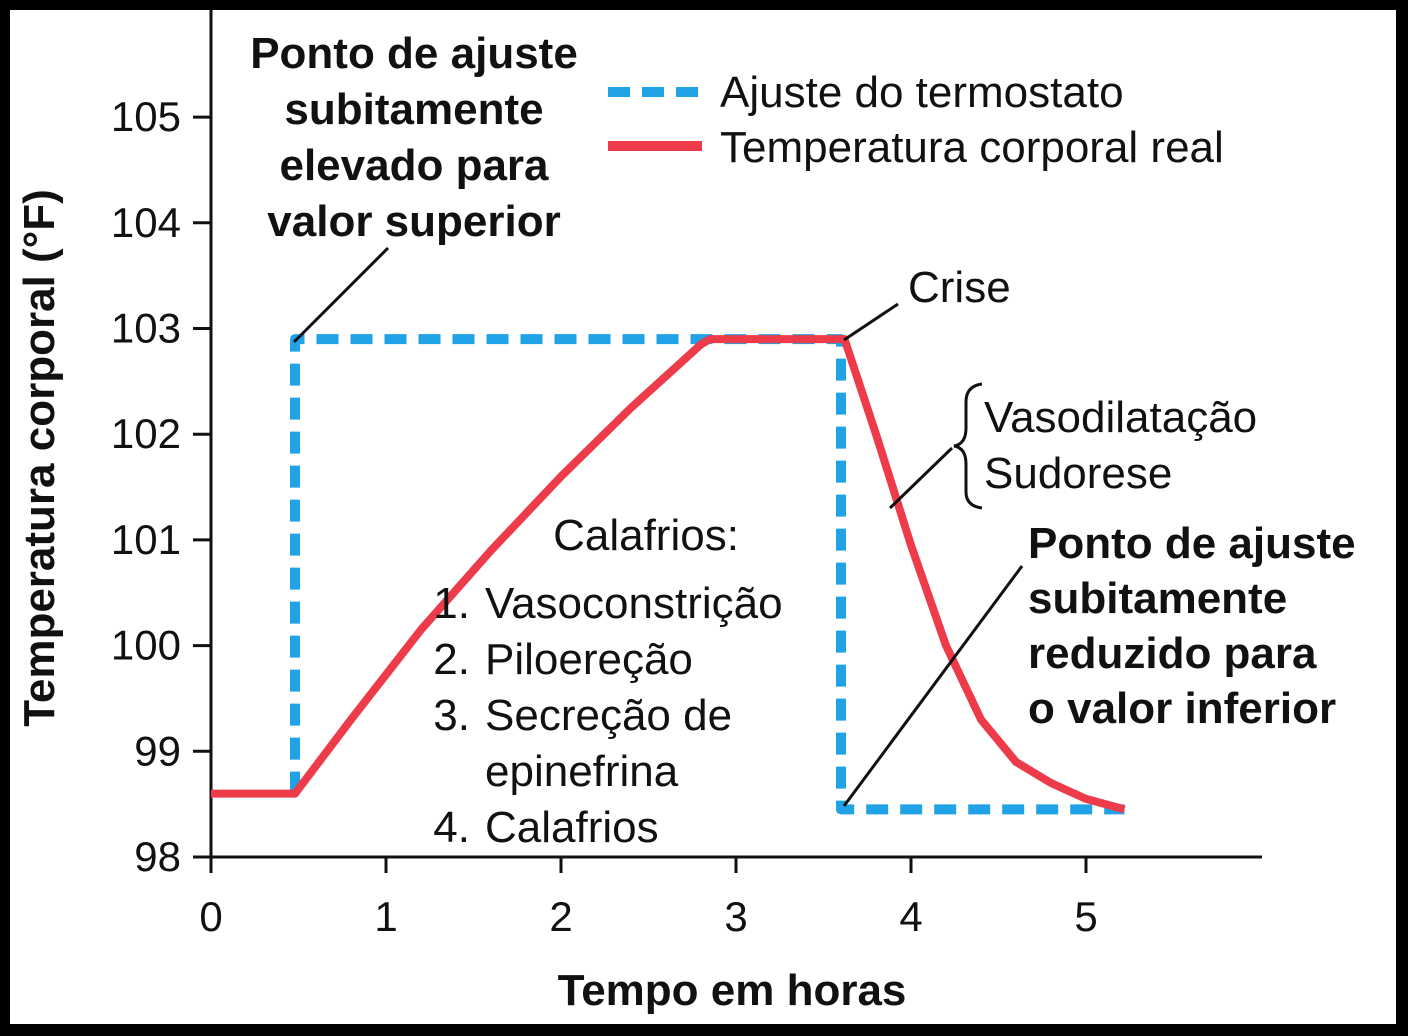 The width and height of the screenshot is (1408, 1036). Describe the element at coordinates (39, 458) in the screenshot. I see `y-axis-title: Temperatura corporal (°F)` at that location.